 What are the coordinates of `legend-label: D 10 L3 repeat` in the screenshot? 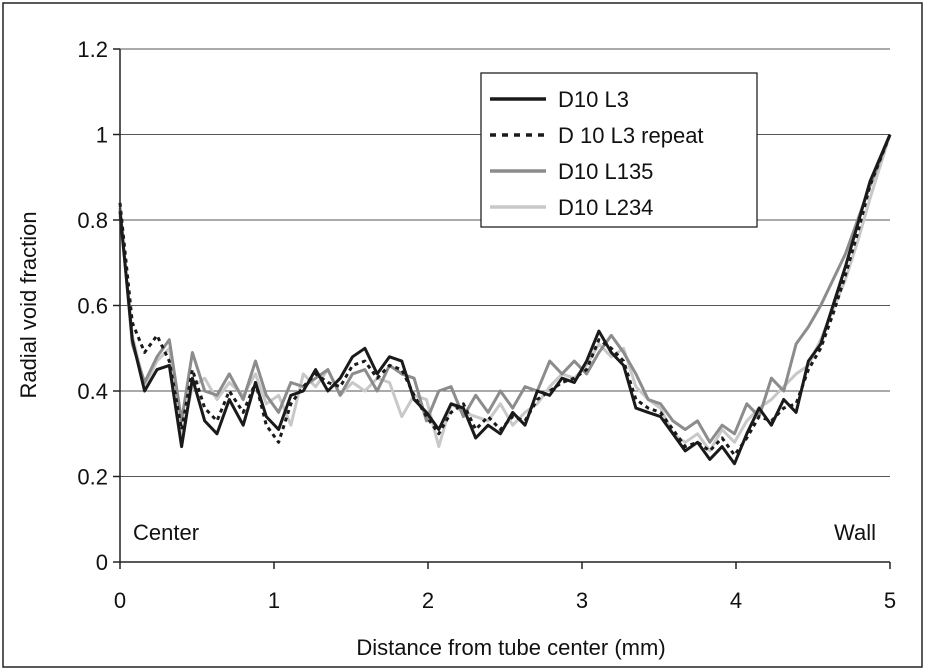 It's located at (631, 135).